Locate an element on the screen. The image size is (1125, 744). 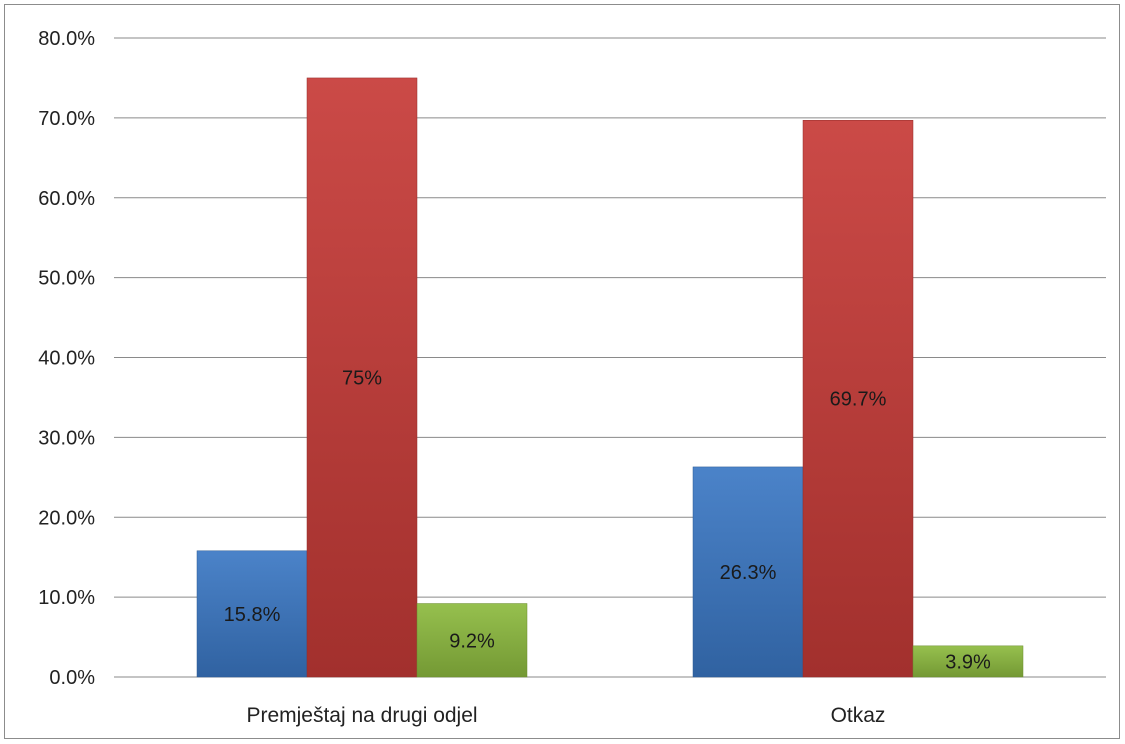
data-label: 3.9% is located at coordinates (968, 662).